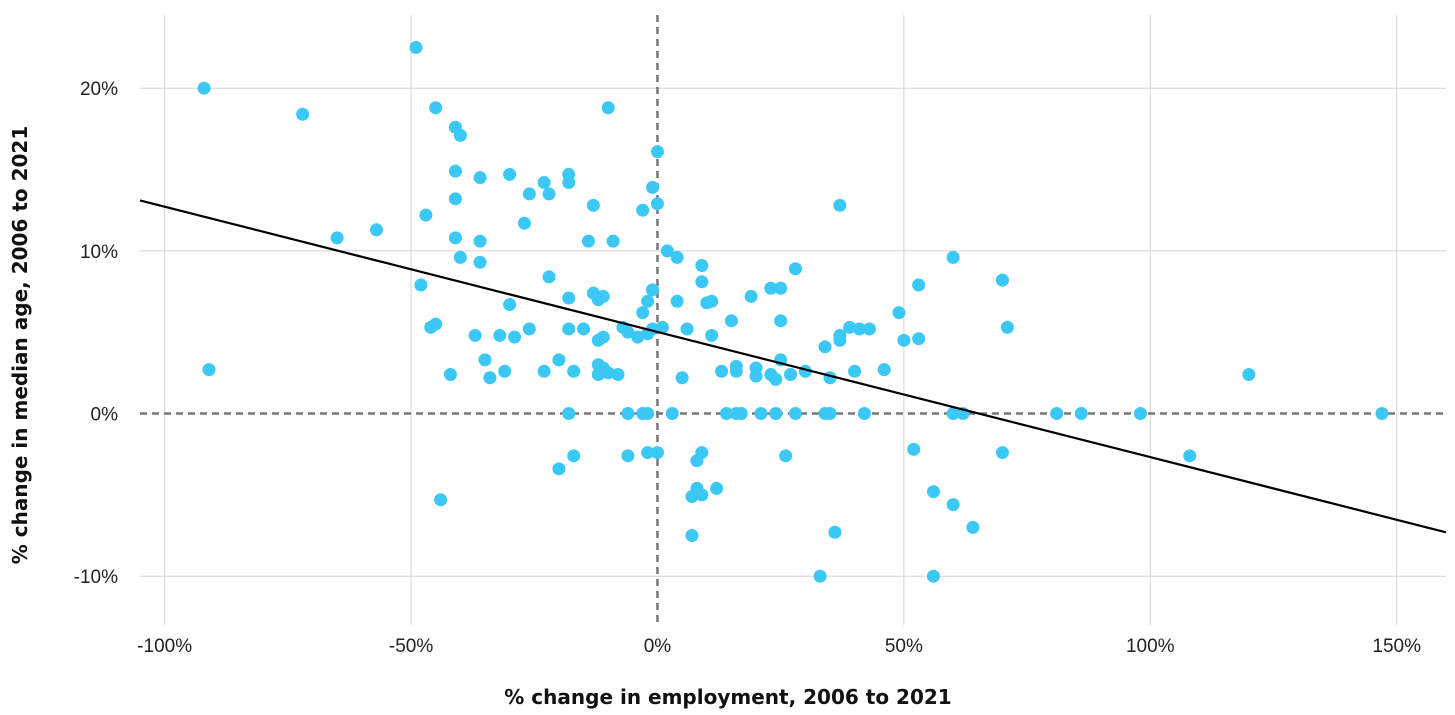 The height and width of the screenshot is (715, 1455). What do you see at coordinates (779, 646) in the screenshot?
I see `x-axis-tick-labels: -100% -50% 0% 50% 100% 150%` at bounding box center [779, 646].